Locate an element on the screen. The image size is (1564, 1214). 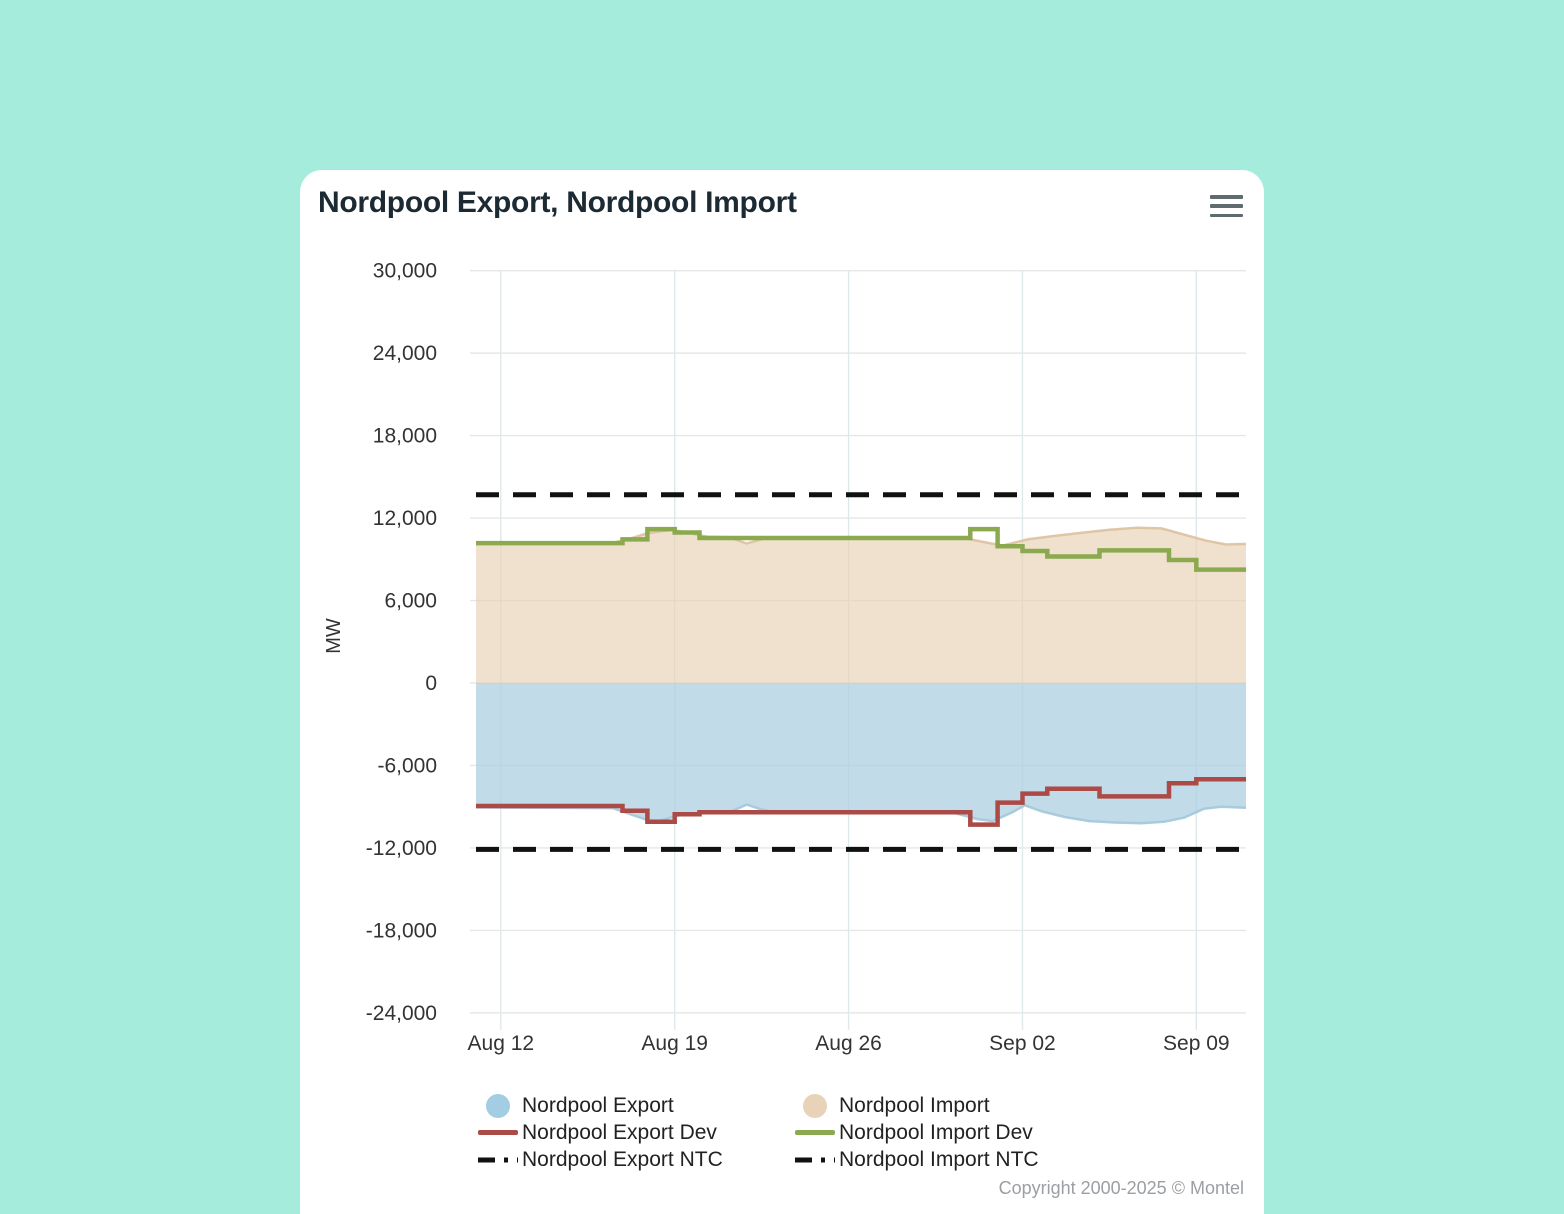
x-tick-label: Sep 02 is located at coordinates (1022, 1043).